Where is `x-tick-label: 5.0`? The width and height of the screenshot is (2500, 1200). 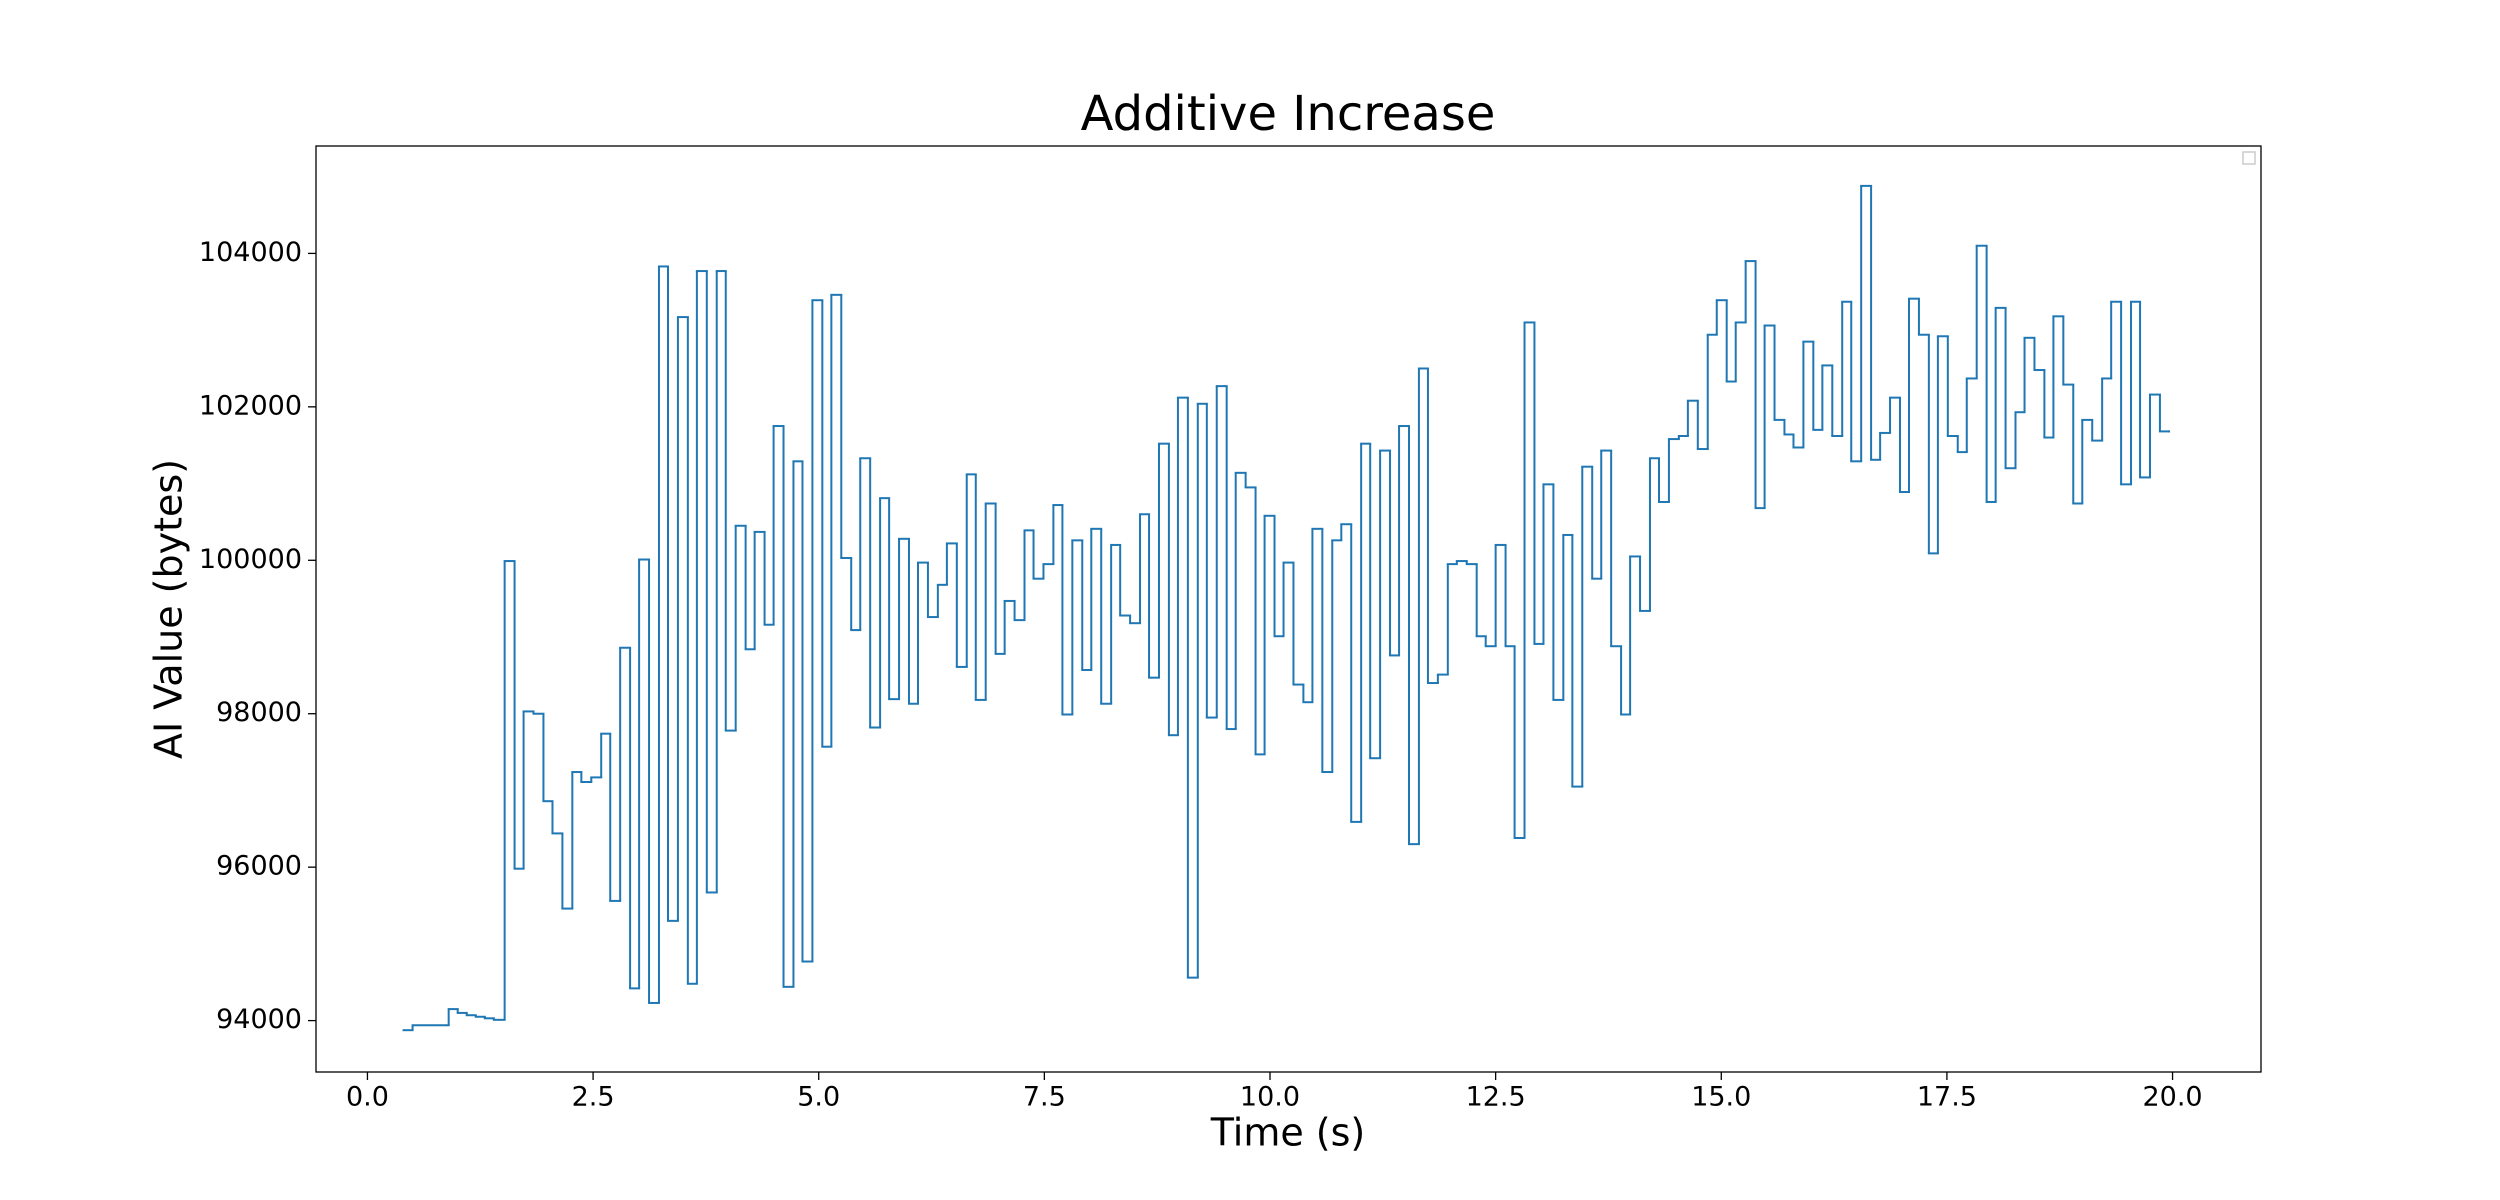
x-tick-label: 5.0 is located at coordinates (818, 1097).